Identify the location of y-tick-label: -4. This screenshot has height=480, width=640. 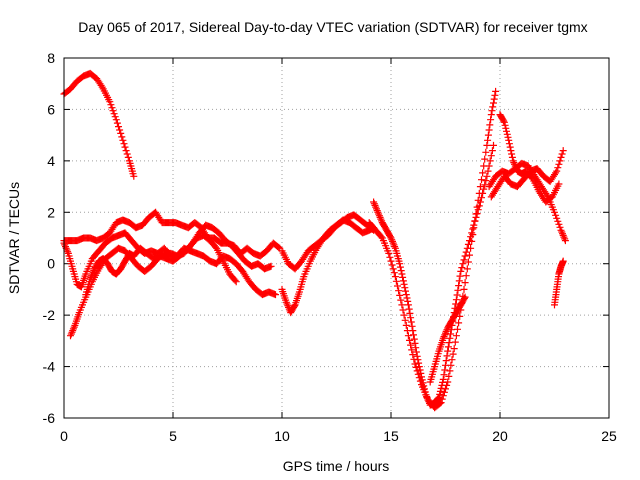
(49, 367).